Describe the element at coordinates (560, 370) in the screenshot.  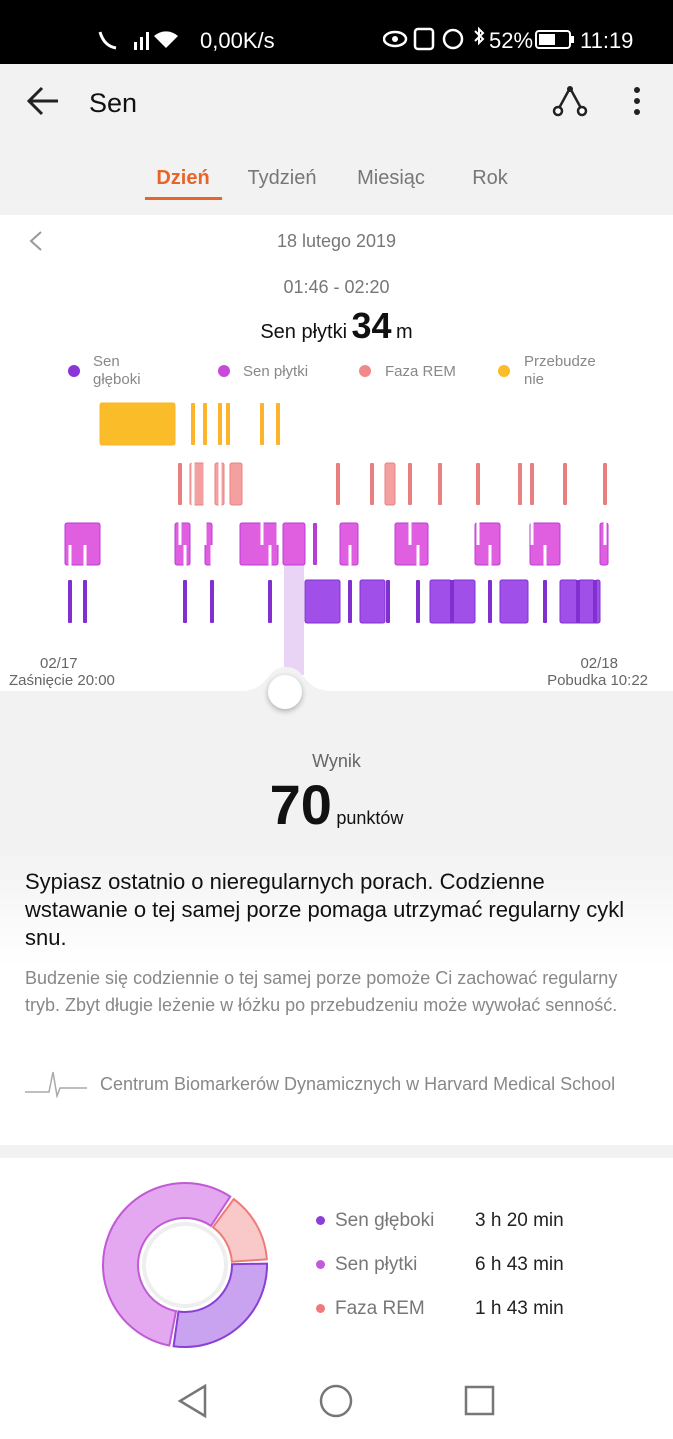
I see `legend-label: Przebudzenie` at that location.